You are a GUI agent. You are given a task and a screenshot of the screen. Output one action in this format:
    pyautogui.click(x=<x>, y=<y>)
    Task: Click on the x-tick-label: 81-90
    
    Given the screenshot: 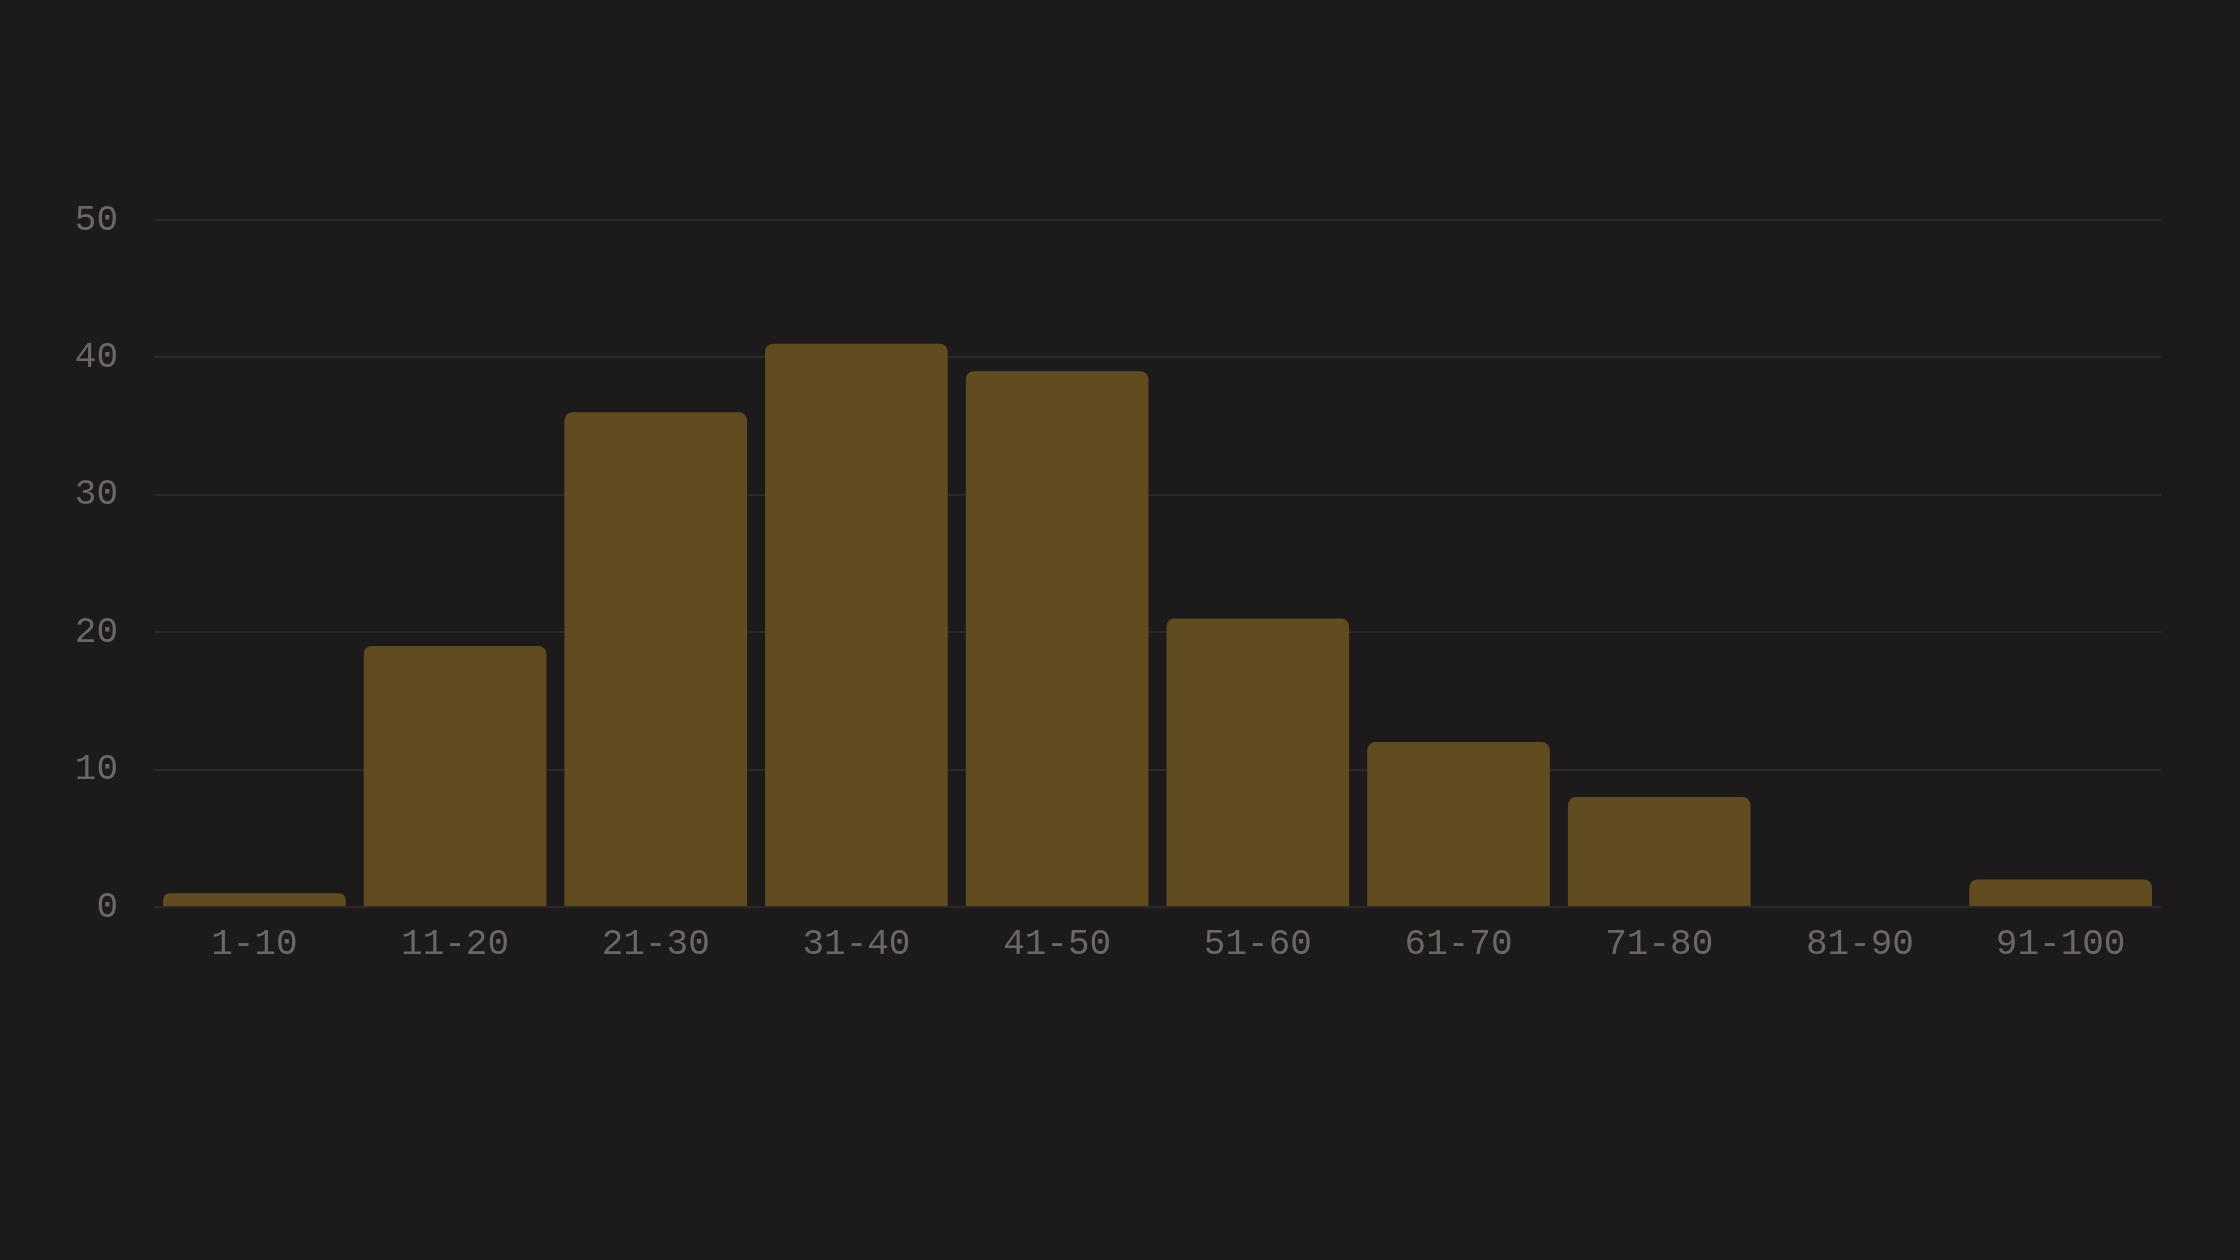 What is the action you would take?
    pyautogui.click(x=1859, y=945)
    